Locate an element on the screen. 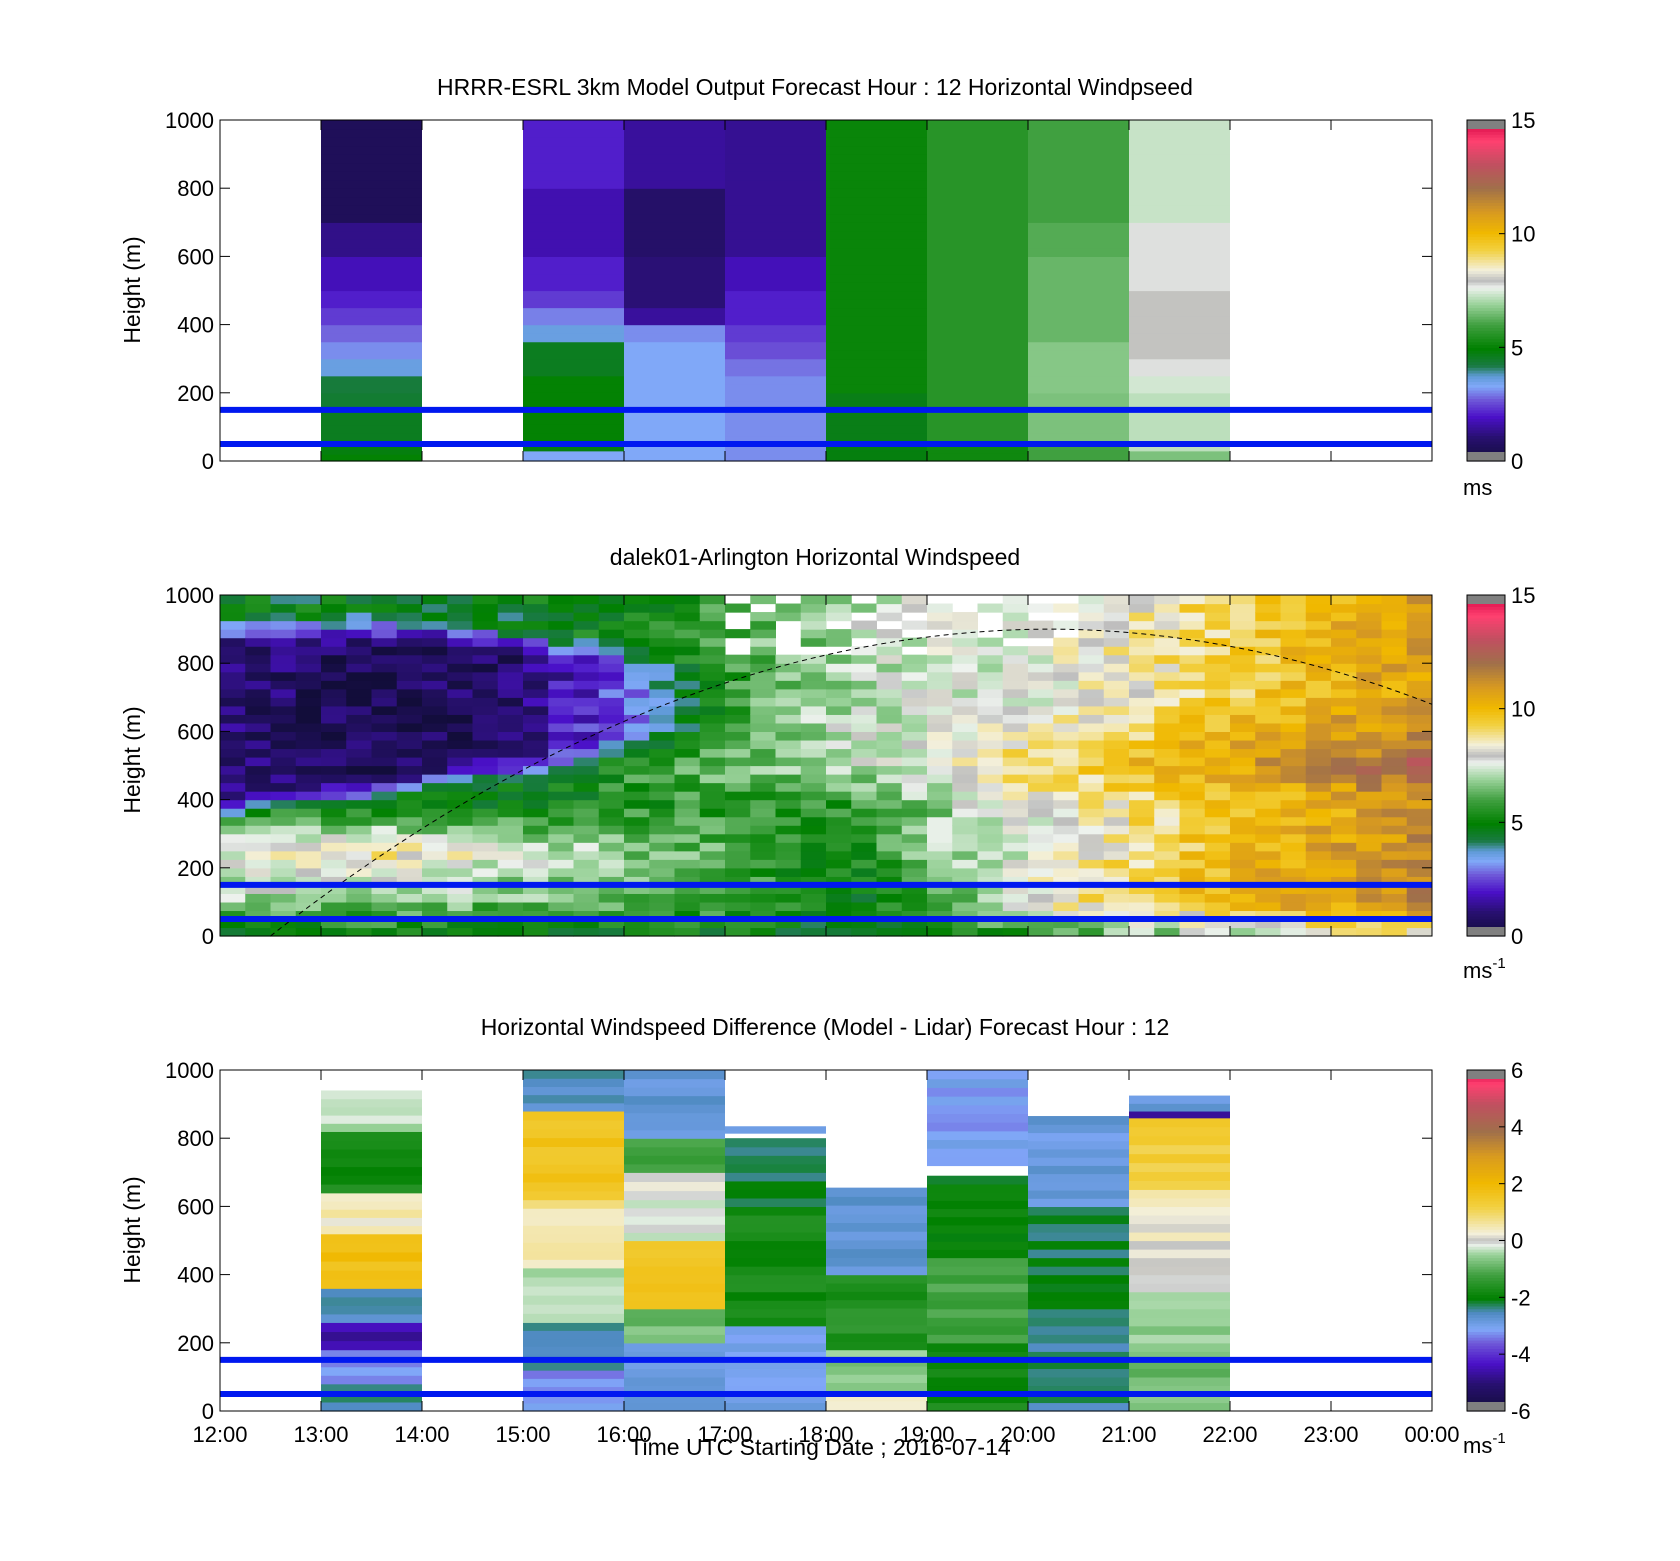 This screenshot has height=1561, width=1680. x-tick-label: 12:00 is located at coordinates (219, 1434).